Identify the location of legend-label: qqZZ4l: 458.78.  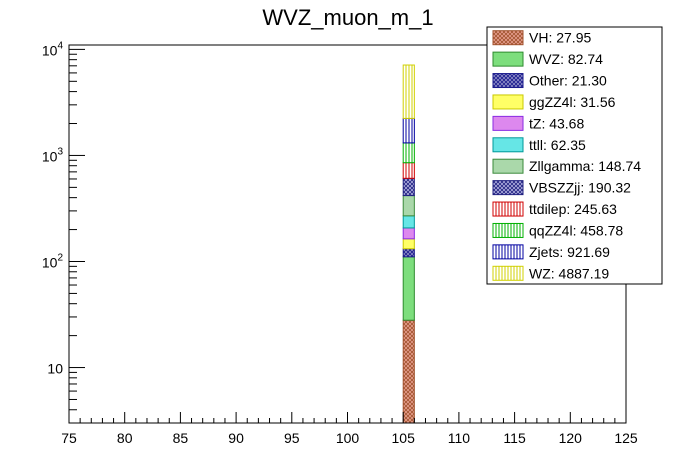
(576, 230).